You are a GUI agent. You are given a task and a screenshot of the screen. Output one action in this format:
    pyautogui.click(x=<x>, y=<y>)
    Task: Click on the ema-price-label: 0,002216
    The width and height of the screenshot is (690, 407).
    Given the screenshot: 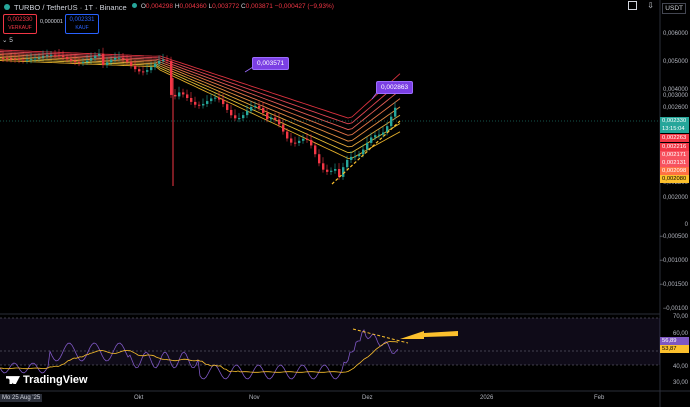 What is the action you would take?
    pyautogui.click(x=674, y=147)
    